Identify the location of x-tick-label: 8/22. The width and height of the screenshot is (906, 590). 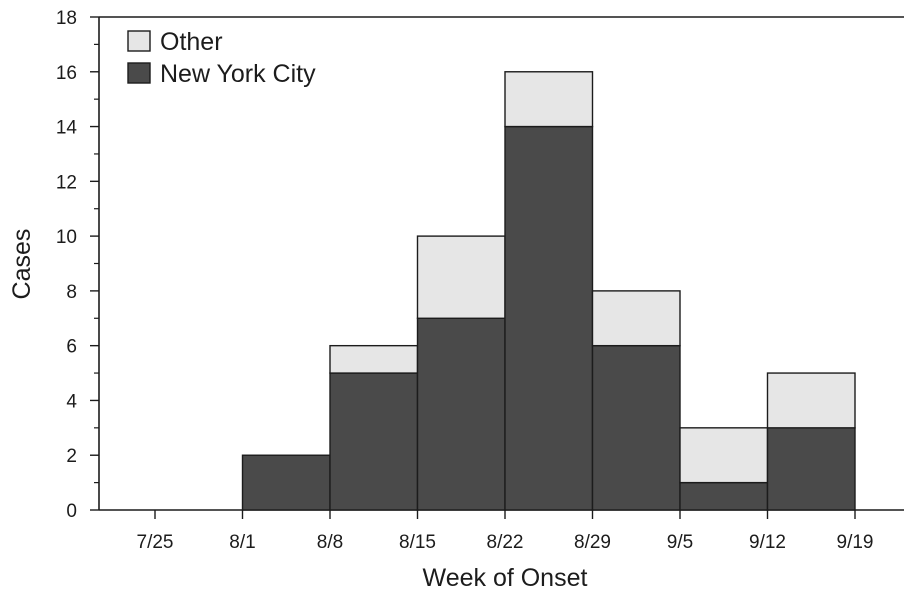
(505, 542).